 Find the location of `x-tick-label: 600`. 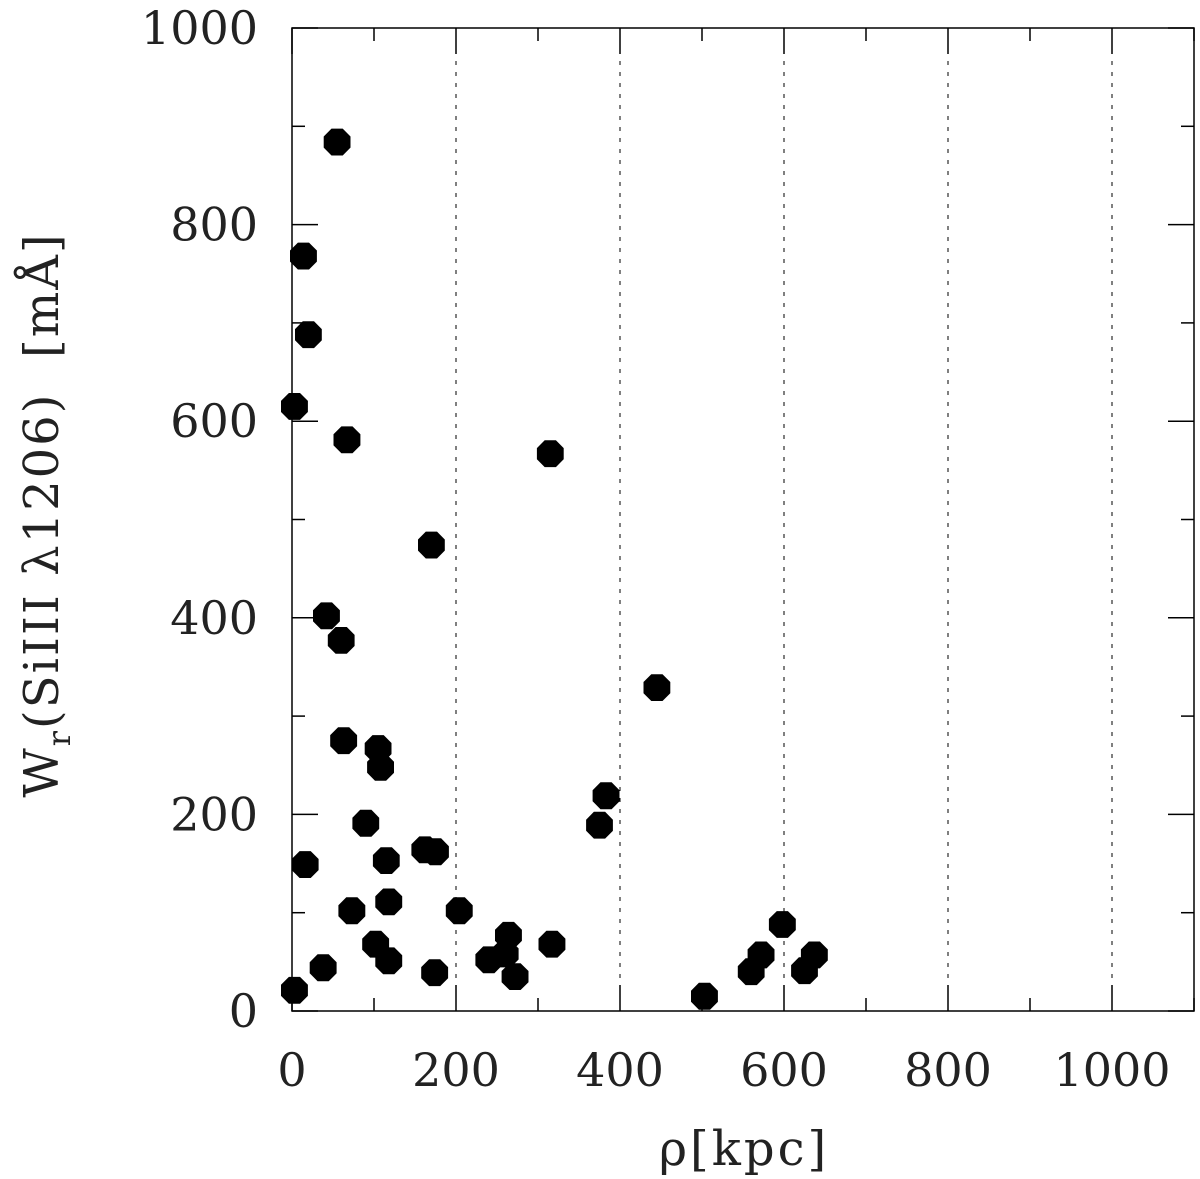

x-tick-label: 600 is located at coordinates (784, 1070).